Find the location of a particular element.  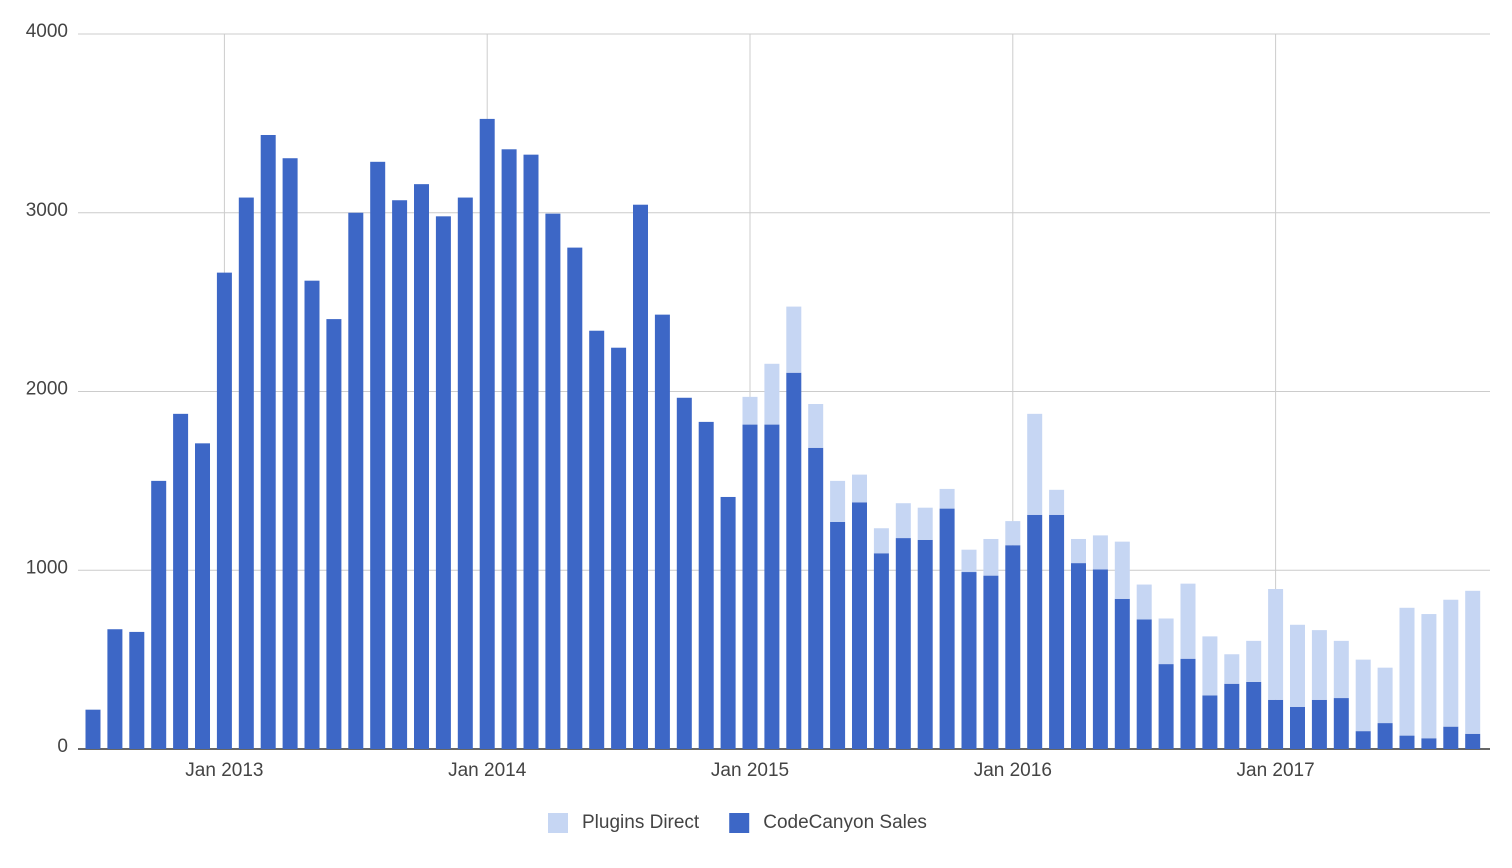

x-tick-label: Jan 2017 is located at coordinates (1276, 770).